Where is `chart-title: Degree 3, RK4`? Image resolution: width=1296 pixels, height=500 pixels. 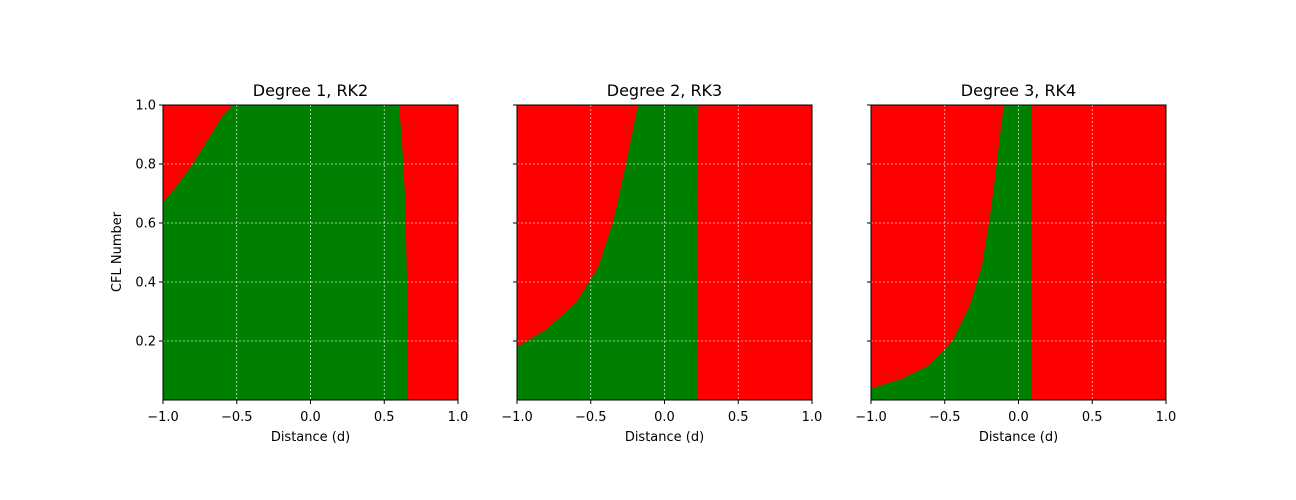
chart-title: Degree 3, RK4 is located at coordinates (1018, 90).